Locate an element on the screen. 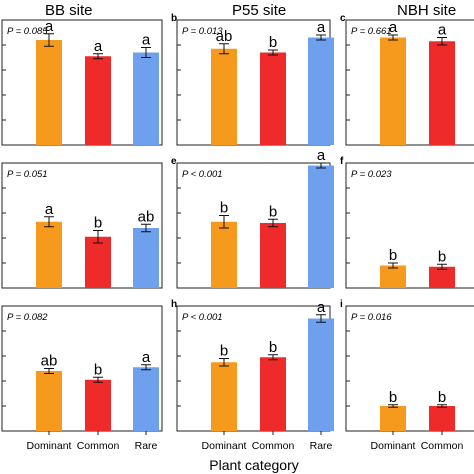 The image size is (474, 474). panel-7: P = 0.082 ab b a is located at coordinates (82, 368).